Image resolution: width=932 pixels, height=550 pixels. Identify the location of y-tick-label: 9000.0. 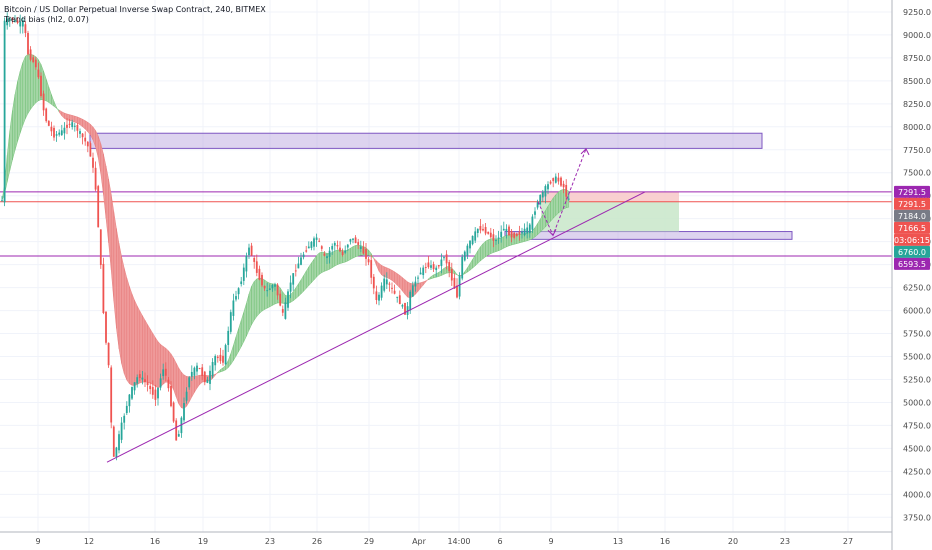
(917, 35).